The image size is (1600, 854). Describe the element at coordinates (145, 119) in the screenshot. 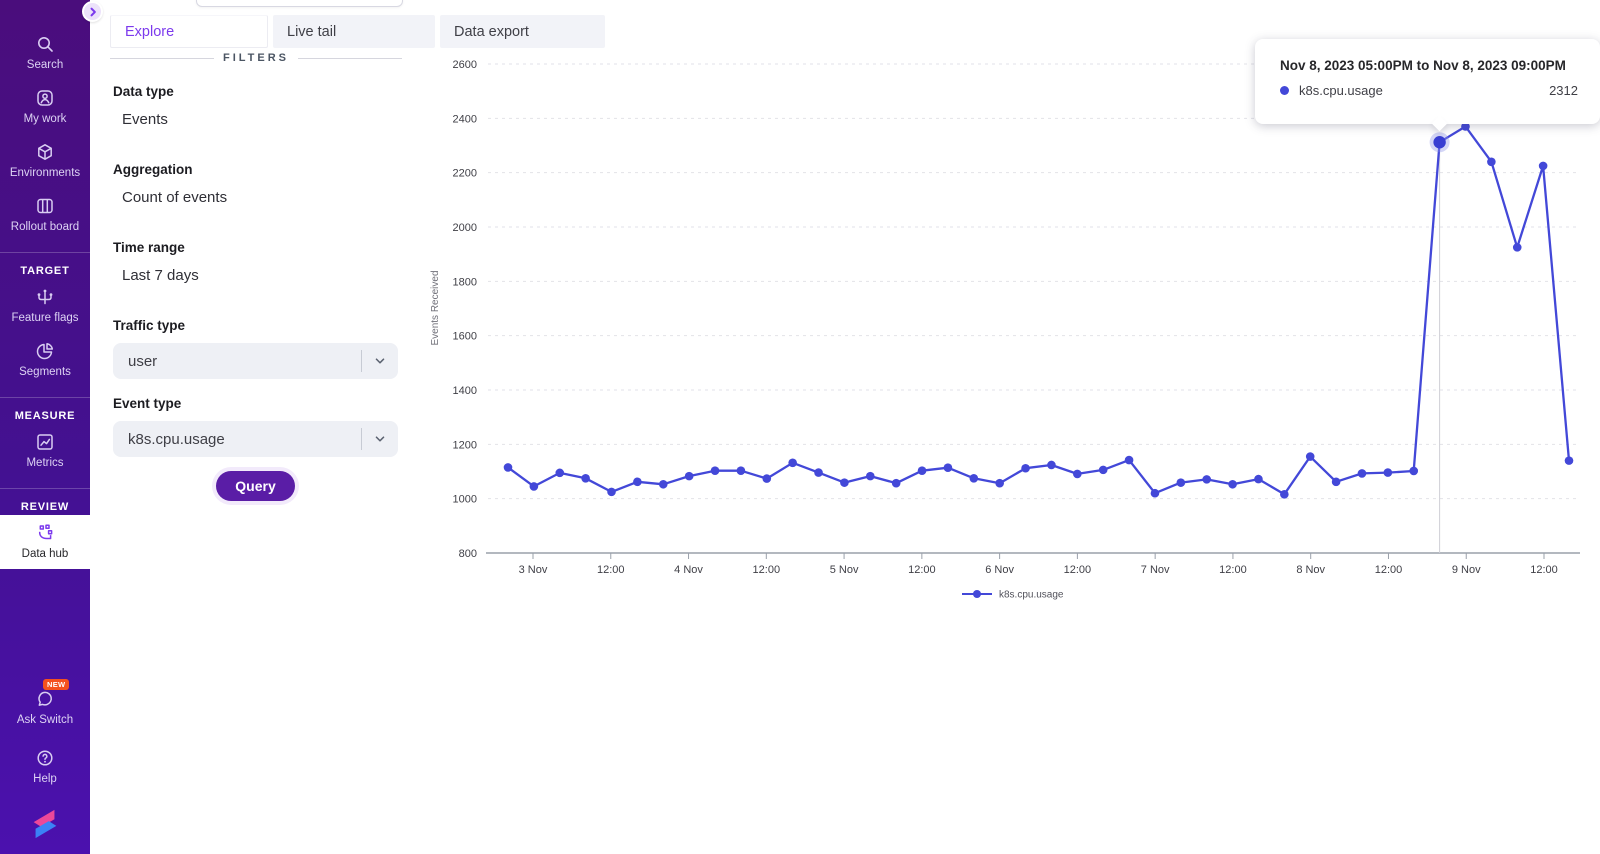

I see `data-type-value: Events` at that location.